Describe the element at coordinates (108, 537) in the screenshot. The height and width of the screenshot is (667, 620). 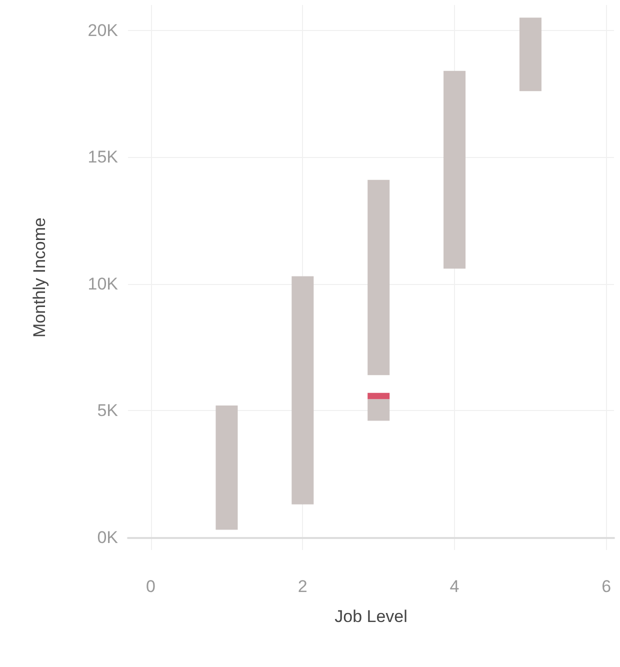
I see `y-tick-label: 0K` at that location.